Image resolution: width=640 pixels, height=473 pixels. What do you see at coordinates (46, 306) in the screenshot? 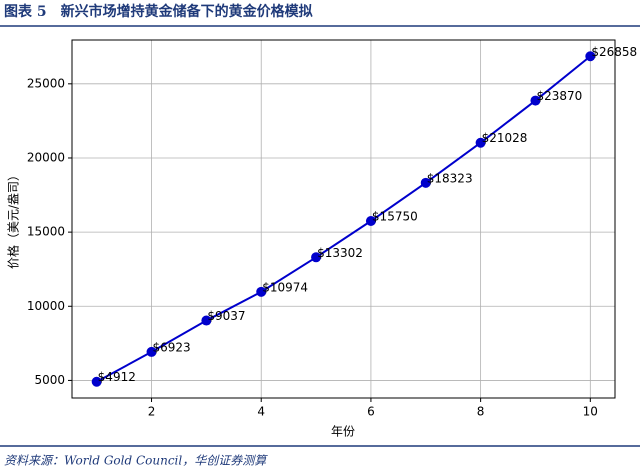
I see `y-tick-label: 10000` at bounding box center [46, 306].